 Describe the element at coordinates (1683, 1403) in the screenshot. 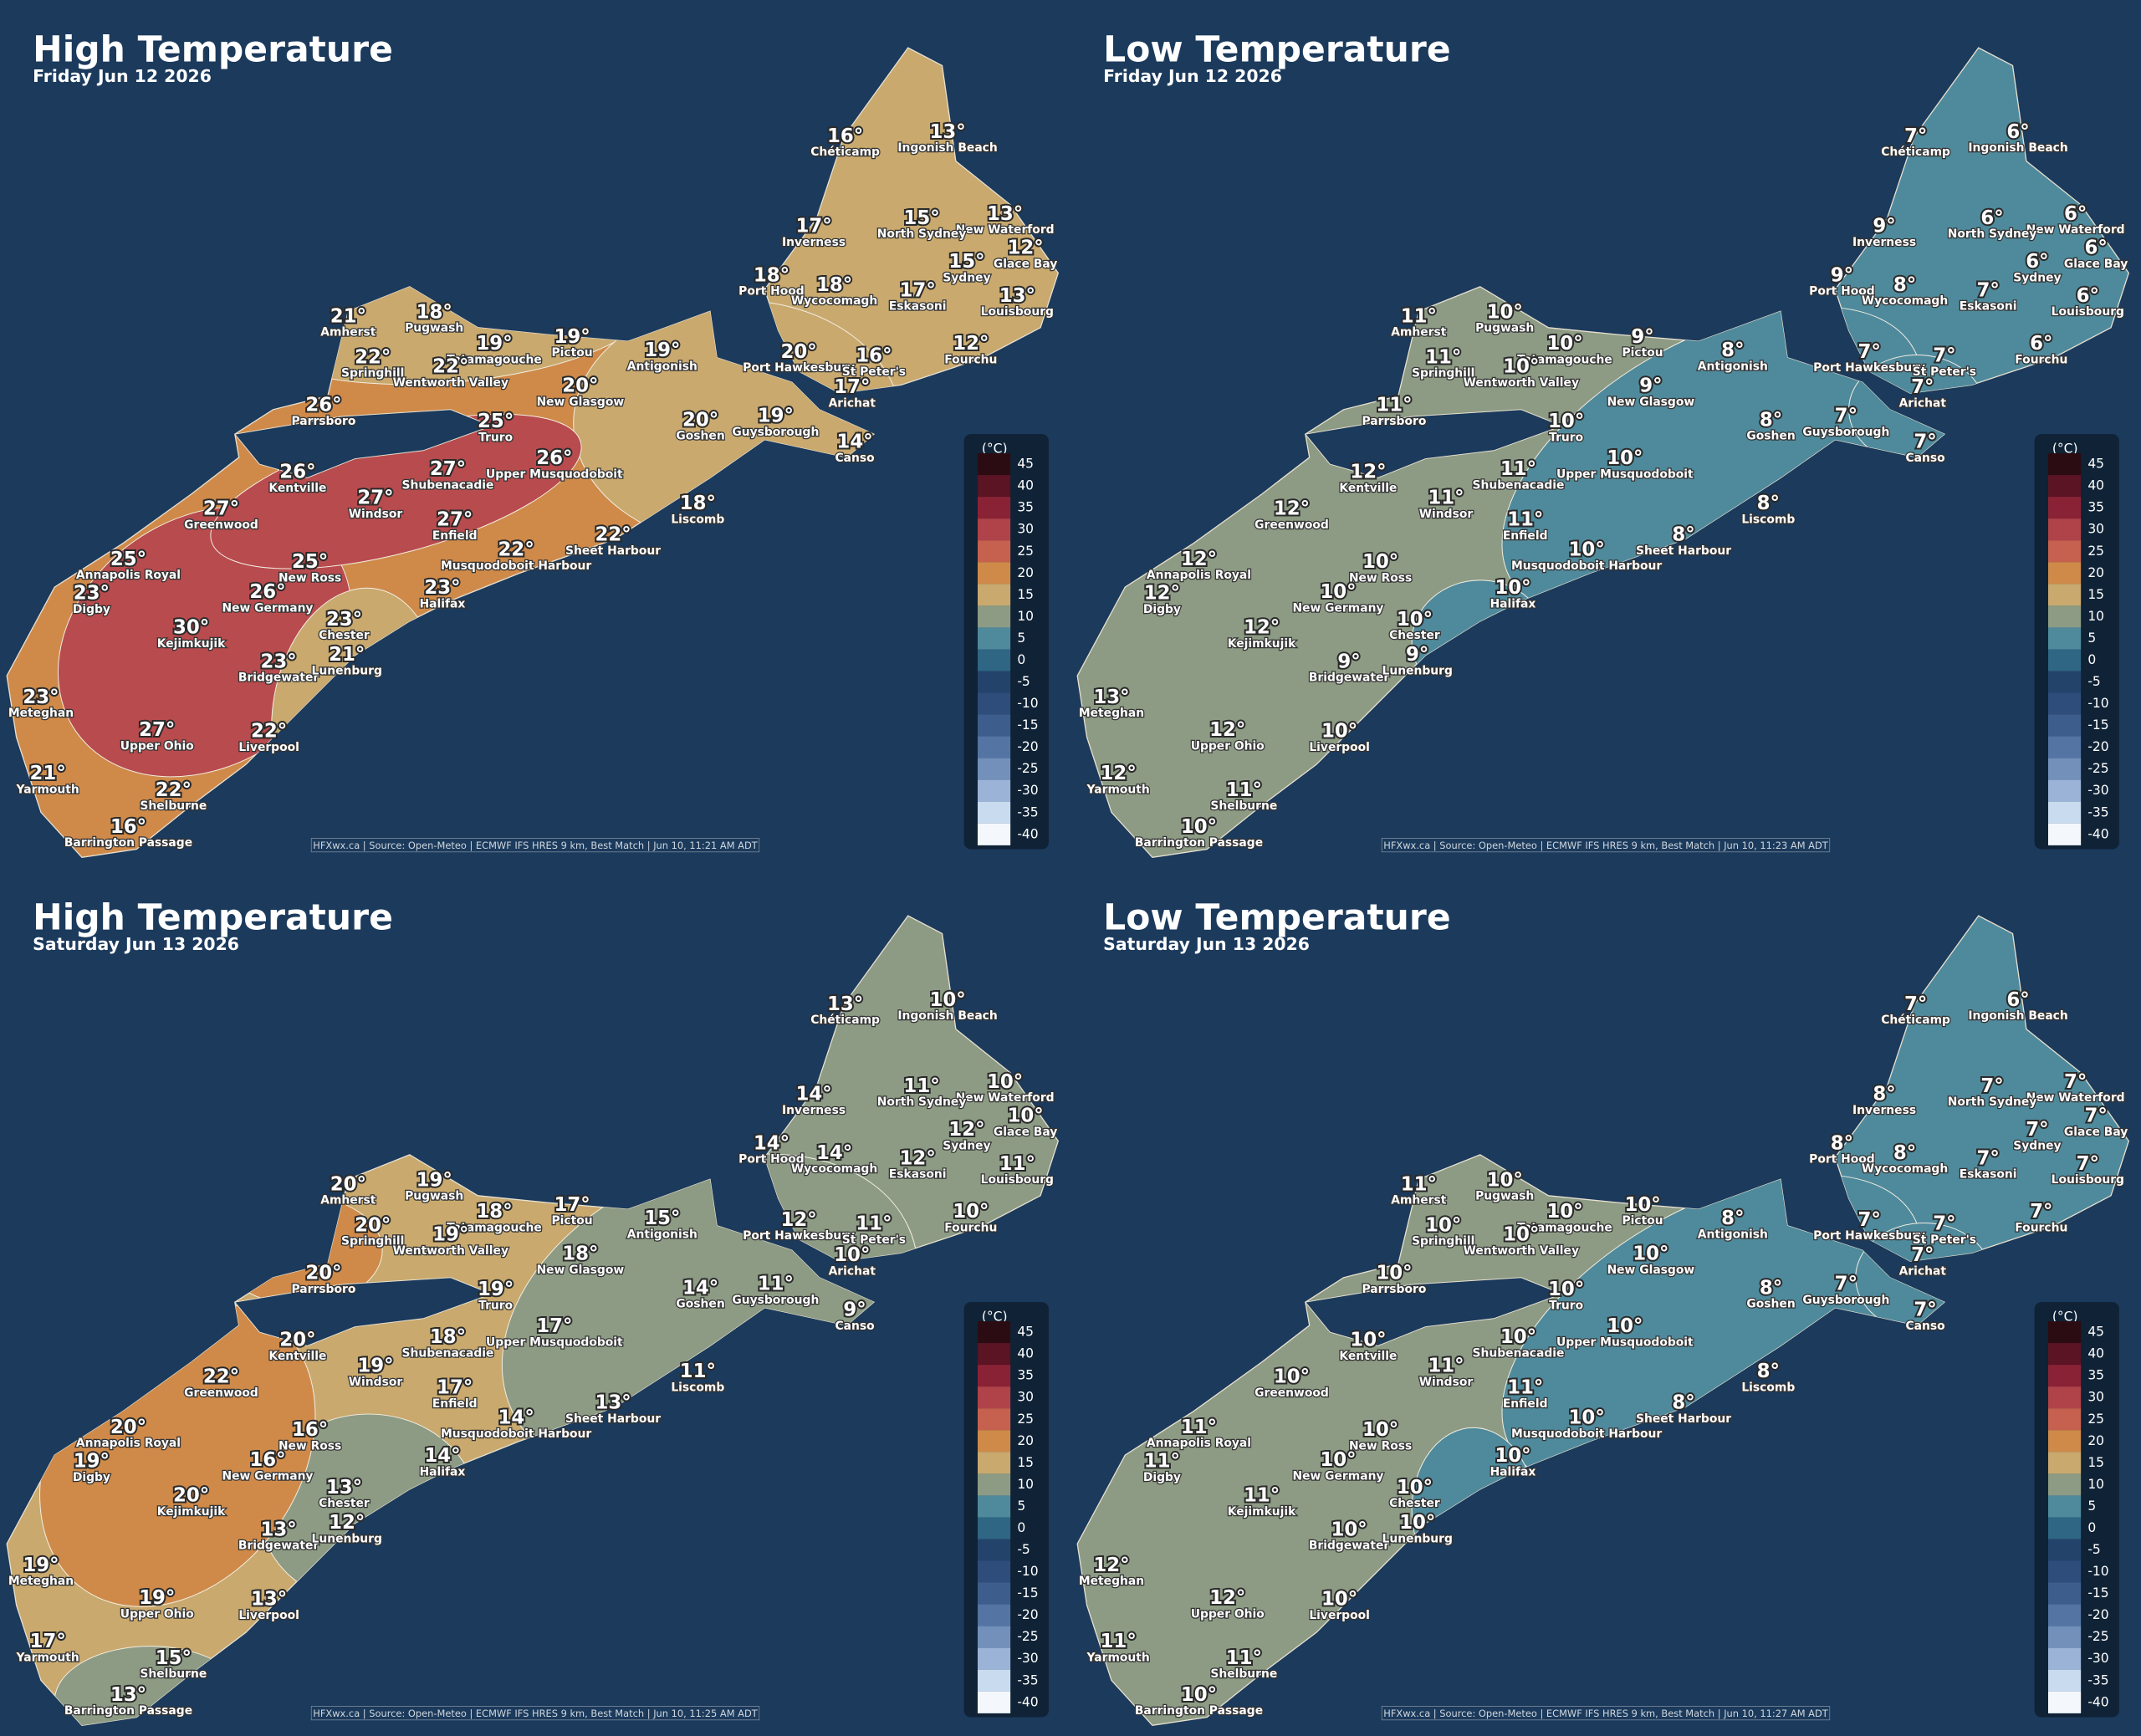

I see `city-temperature: 8°` at that location.